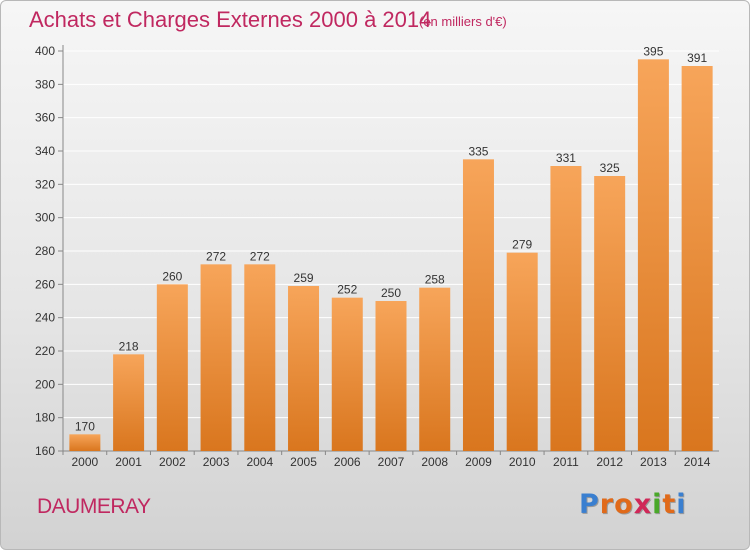  What do you see at coordinates (45, 384) in the screenshot?
I see `y-tick-label: 200` at bounding box center [45, 384].